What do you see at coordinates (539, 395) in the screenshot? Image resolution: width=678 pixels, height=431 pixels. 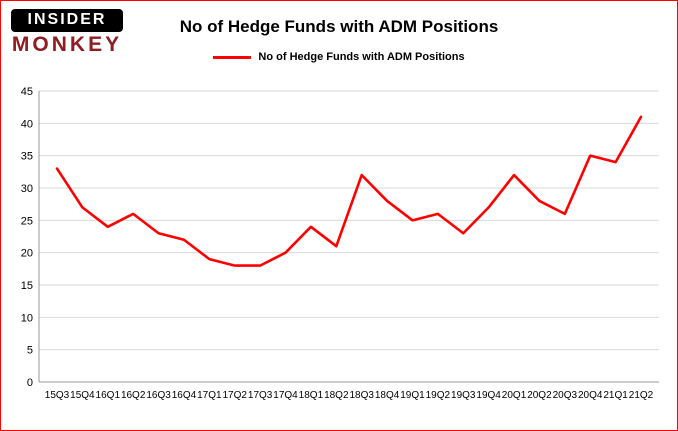 I see `x-tick-label: 20Q2` at bounding box center [539, 395].